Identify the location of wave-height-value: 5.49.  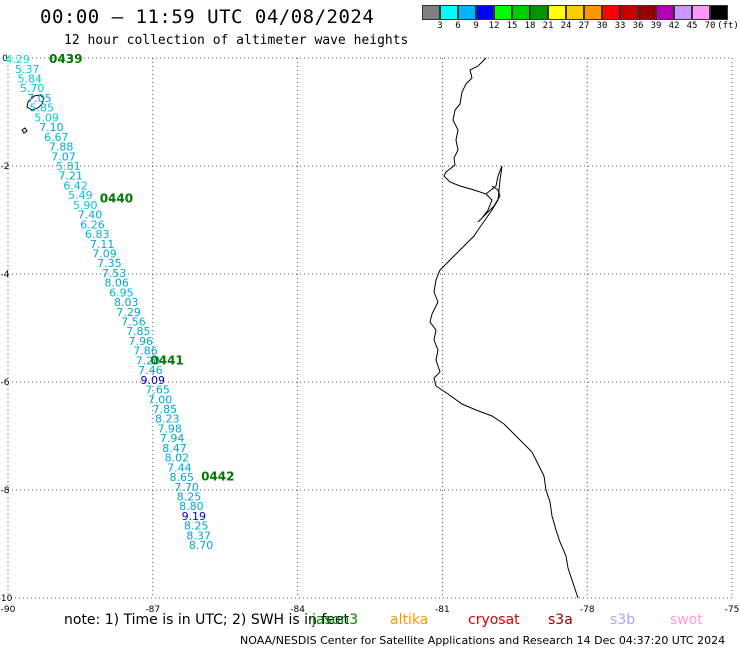
(80, 195).